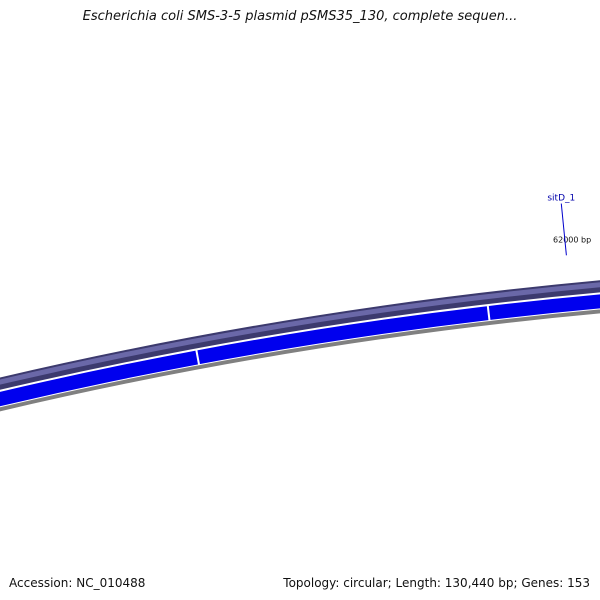 The height and width of the screenshot is (600, 600). Describe the element at coordinates (77, 583) in the screenshot. I see `accession-label: Accession: NC_010488` at that location.